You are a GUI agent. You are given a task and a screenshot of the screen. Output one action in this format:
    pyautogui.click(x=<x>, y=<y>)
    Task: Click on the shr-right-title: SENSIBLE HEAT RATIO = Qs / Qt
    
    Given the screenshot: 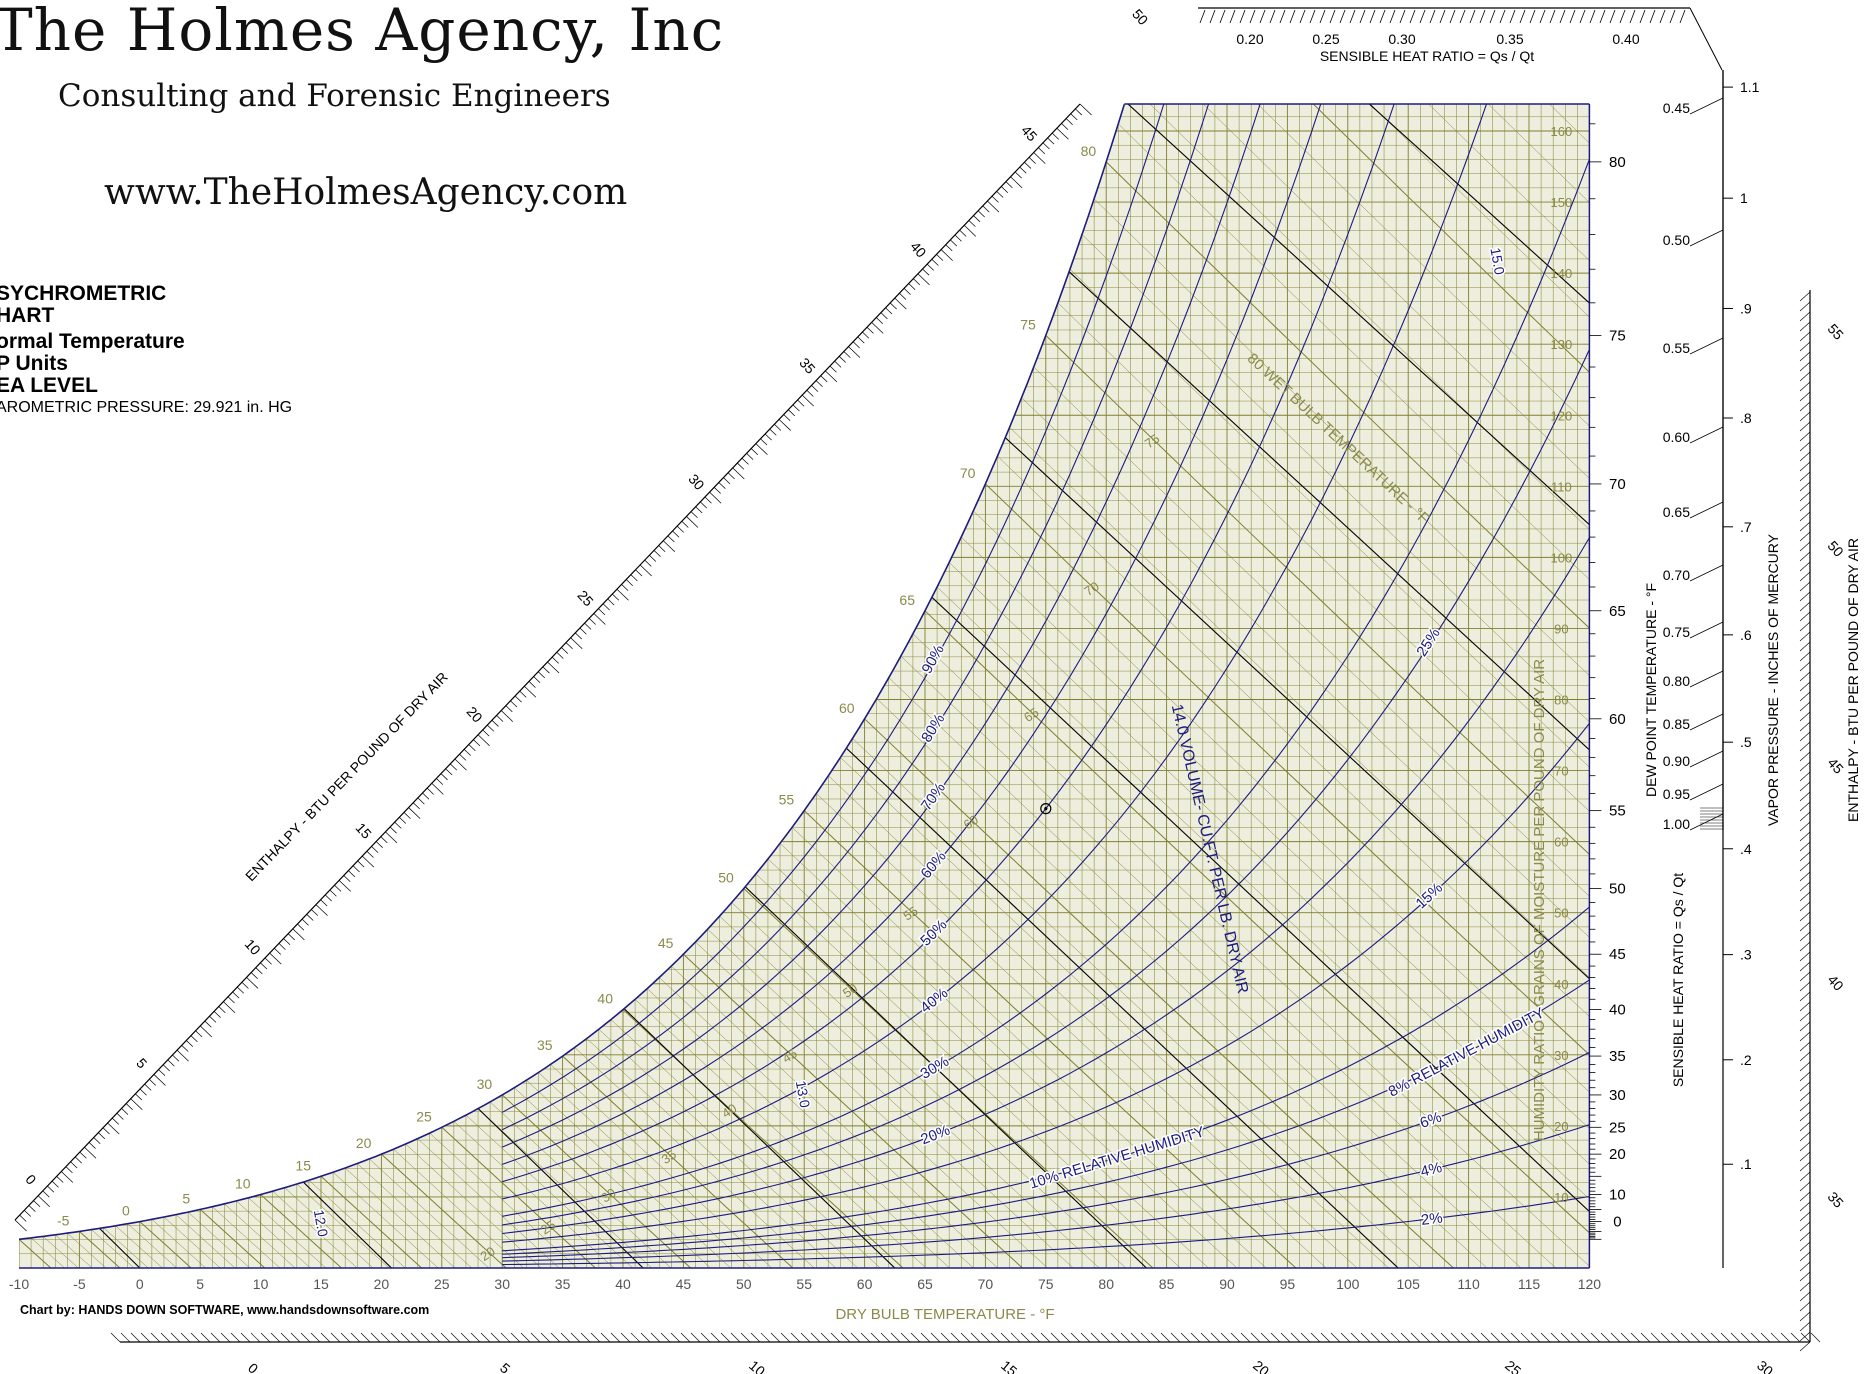 What is the action you would take?
    pyautogui.click(x=1678, y=980)
    